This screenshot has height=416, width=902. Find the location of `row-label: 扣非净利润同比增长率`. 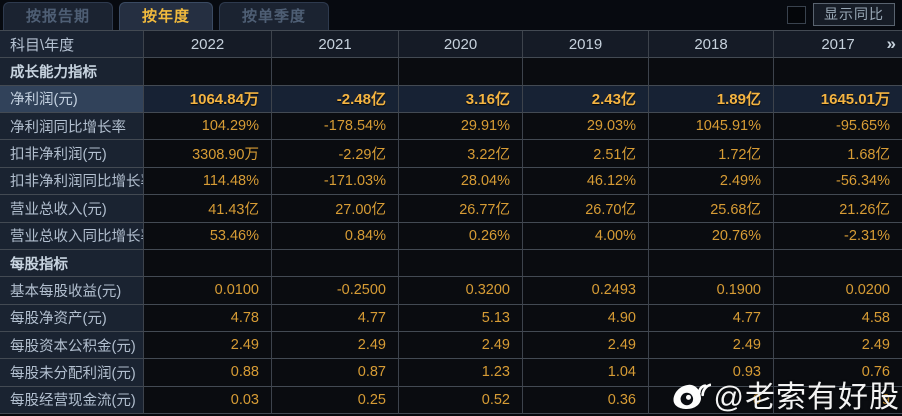

row-label: 扣非净利润同比增长率 is located at coordinates (72, 181).